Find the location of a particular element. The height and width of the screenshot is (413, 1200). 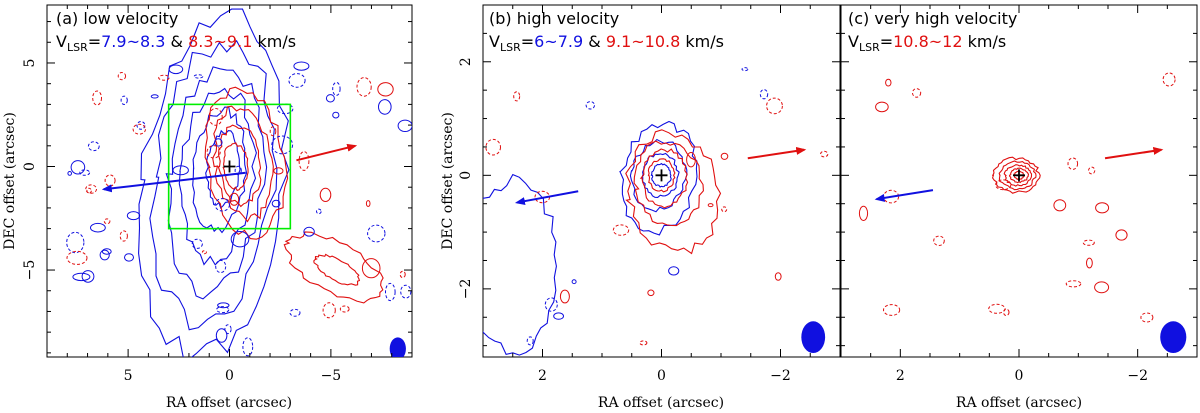

y-tick-label: 2 is located at coordinates (466, 61).